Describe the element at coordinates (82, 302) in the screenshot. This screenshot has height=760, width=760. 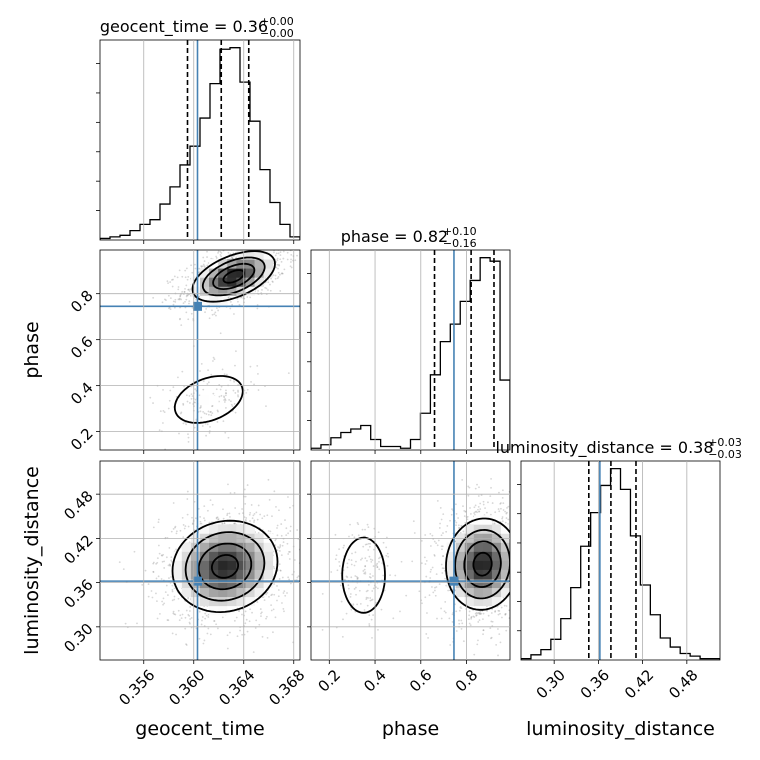
I see `y-tick-label: 0.8` at that location.